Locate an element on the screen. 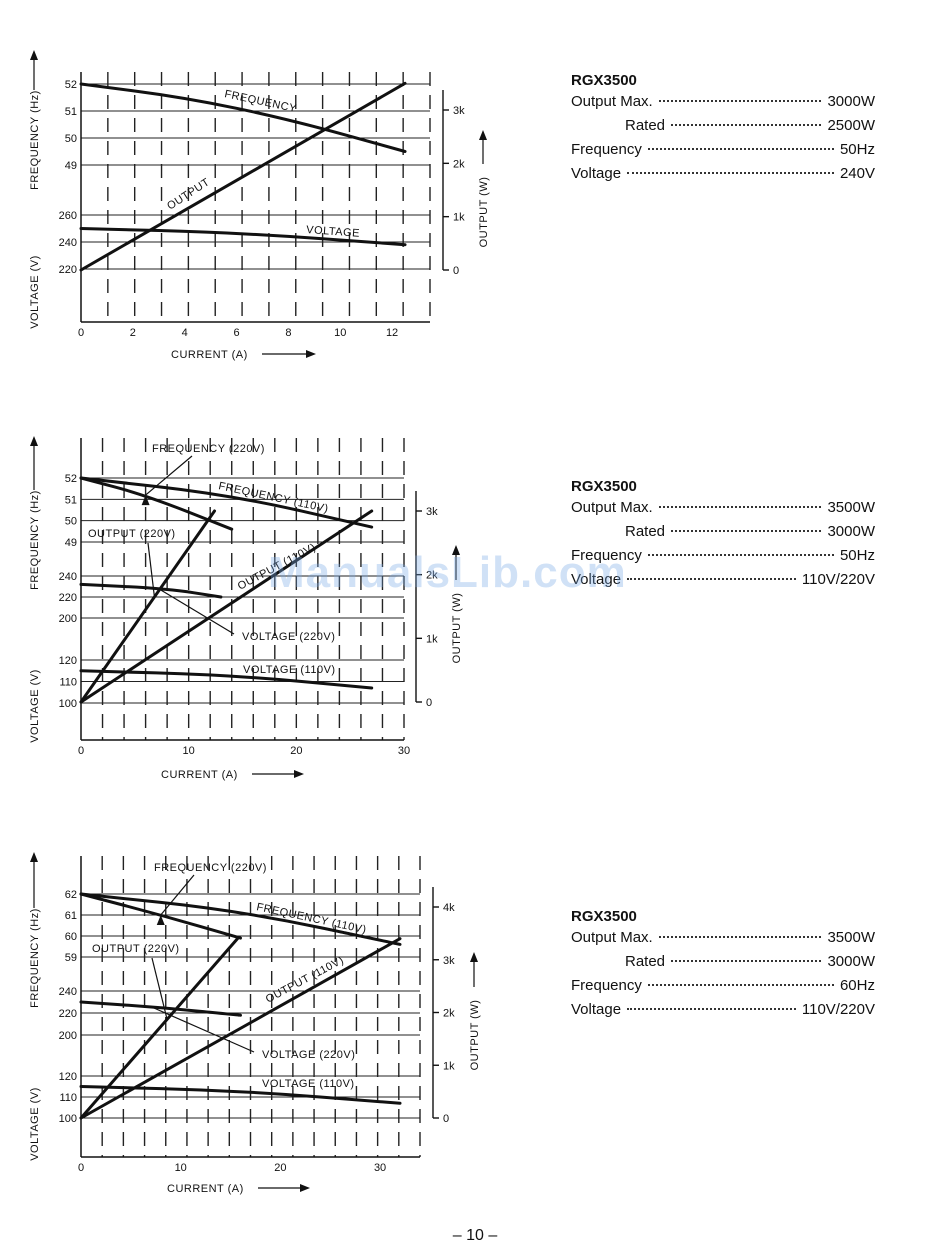 The width and height of the screenshot is (950, 1253). leader-arrow-head is located at coordinates (160, 920).